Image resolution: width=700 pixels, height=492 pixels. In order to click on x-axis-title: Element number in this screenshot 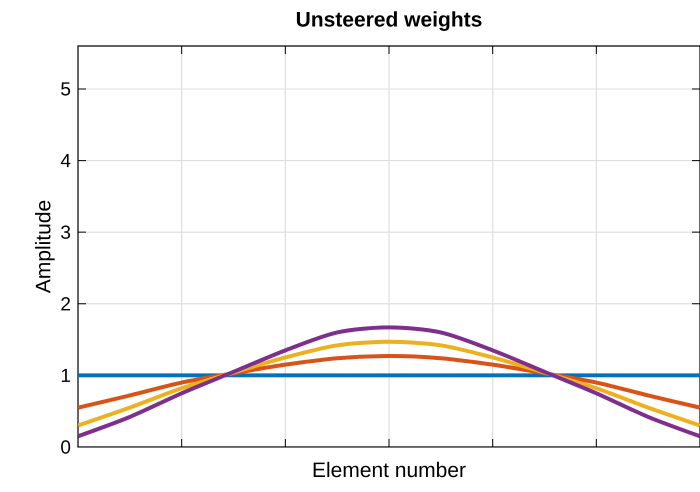, I will do `click(390, 470)`.